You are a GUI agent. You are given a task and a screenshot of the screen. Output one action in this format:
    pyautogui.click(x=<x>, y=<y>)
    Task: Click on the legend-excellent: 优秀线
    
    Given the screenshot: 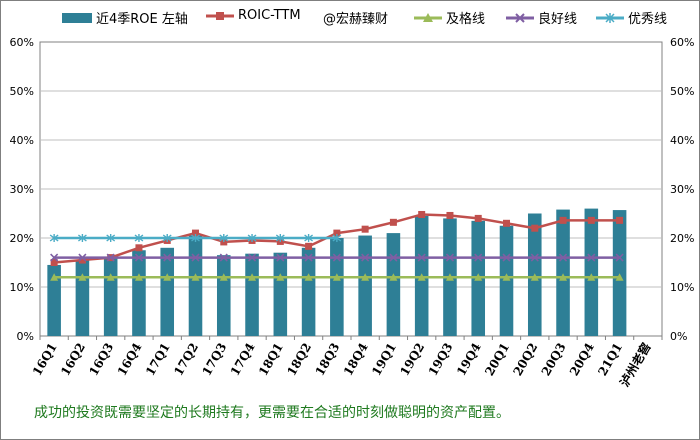 What is the action you would take?
    pyautogui.click(x=631, y=17)
    